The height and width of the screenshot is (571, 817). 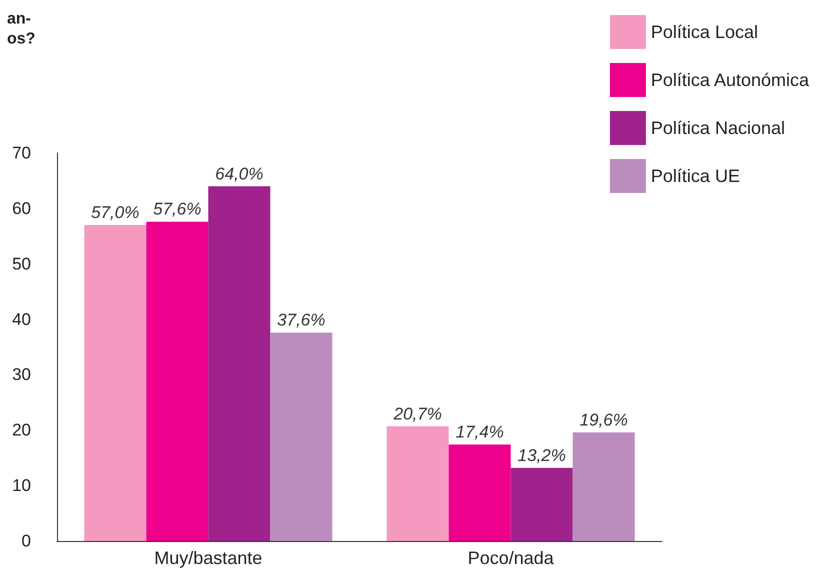 I want to click on data-label: 17,4%, so click(x=480, y=432).